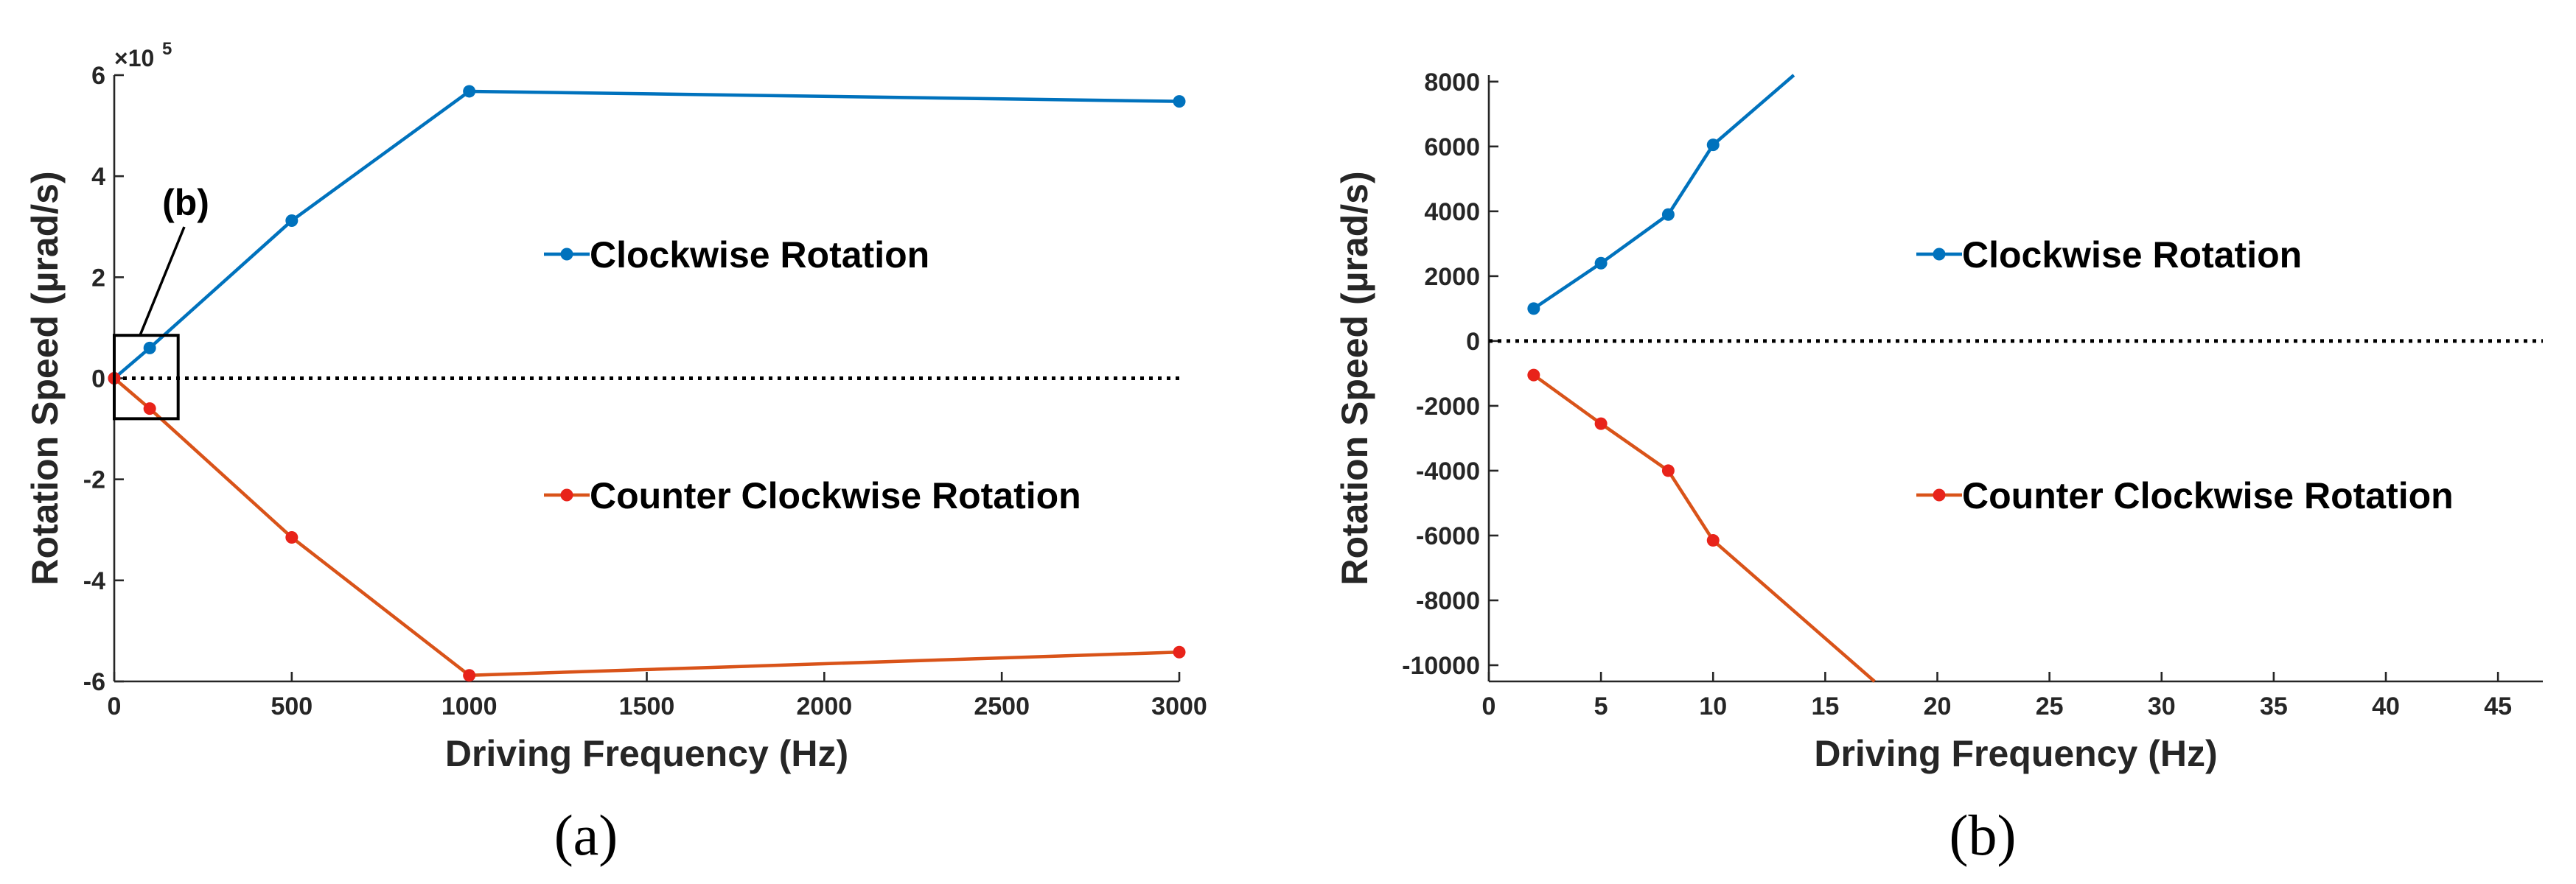  What do you see at coordinates (1983, 835) in the screenshot?
I see `subfigure-caption: (b)` at bounding box center [1983, 835].